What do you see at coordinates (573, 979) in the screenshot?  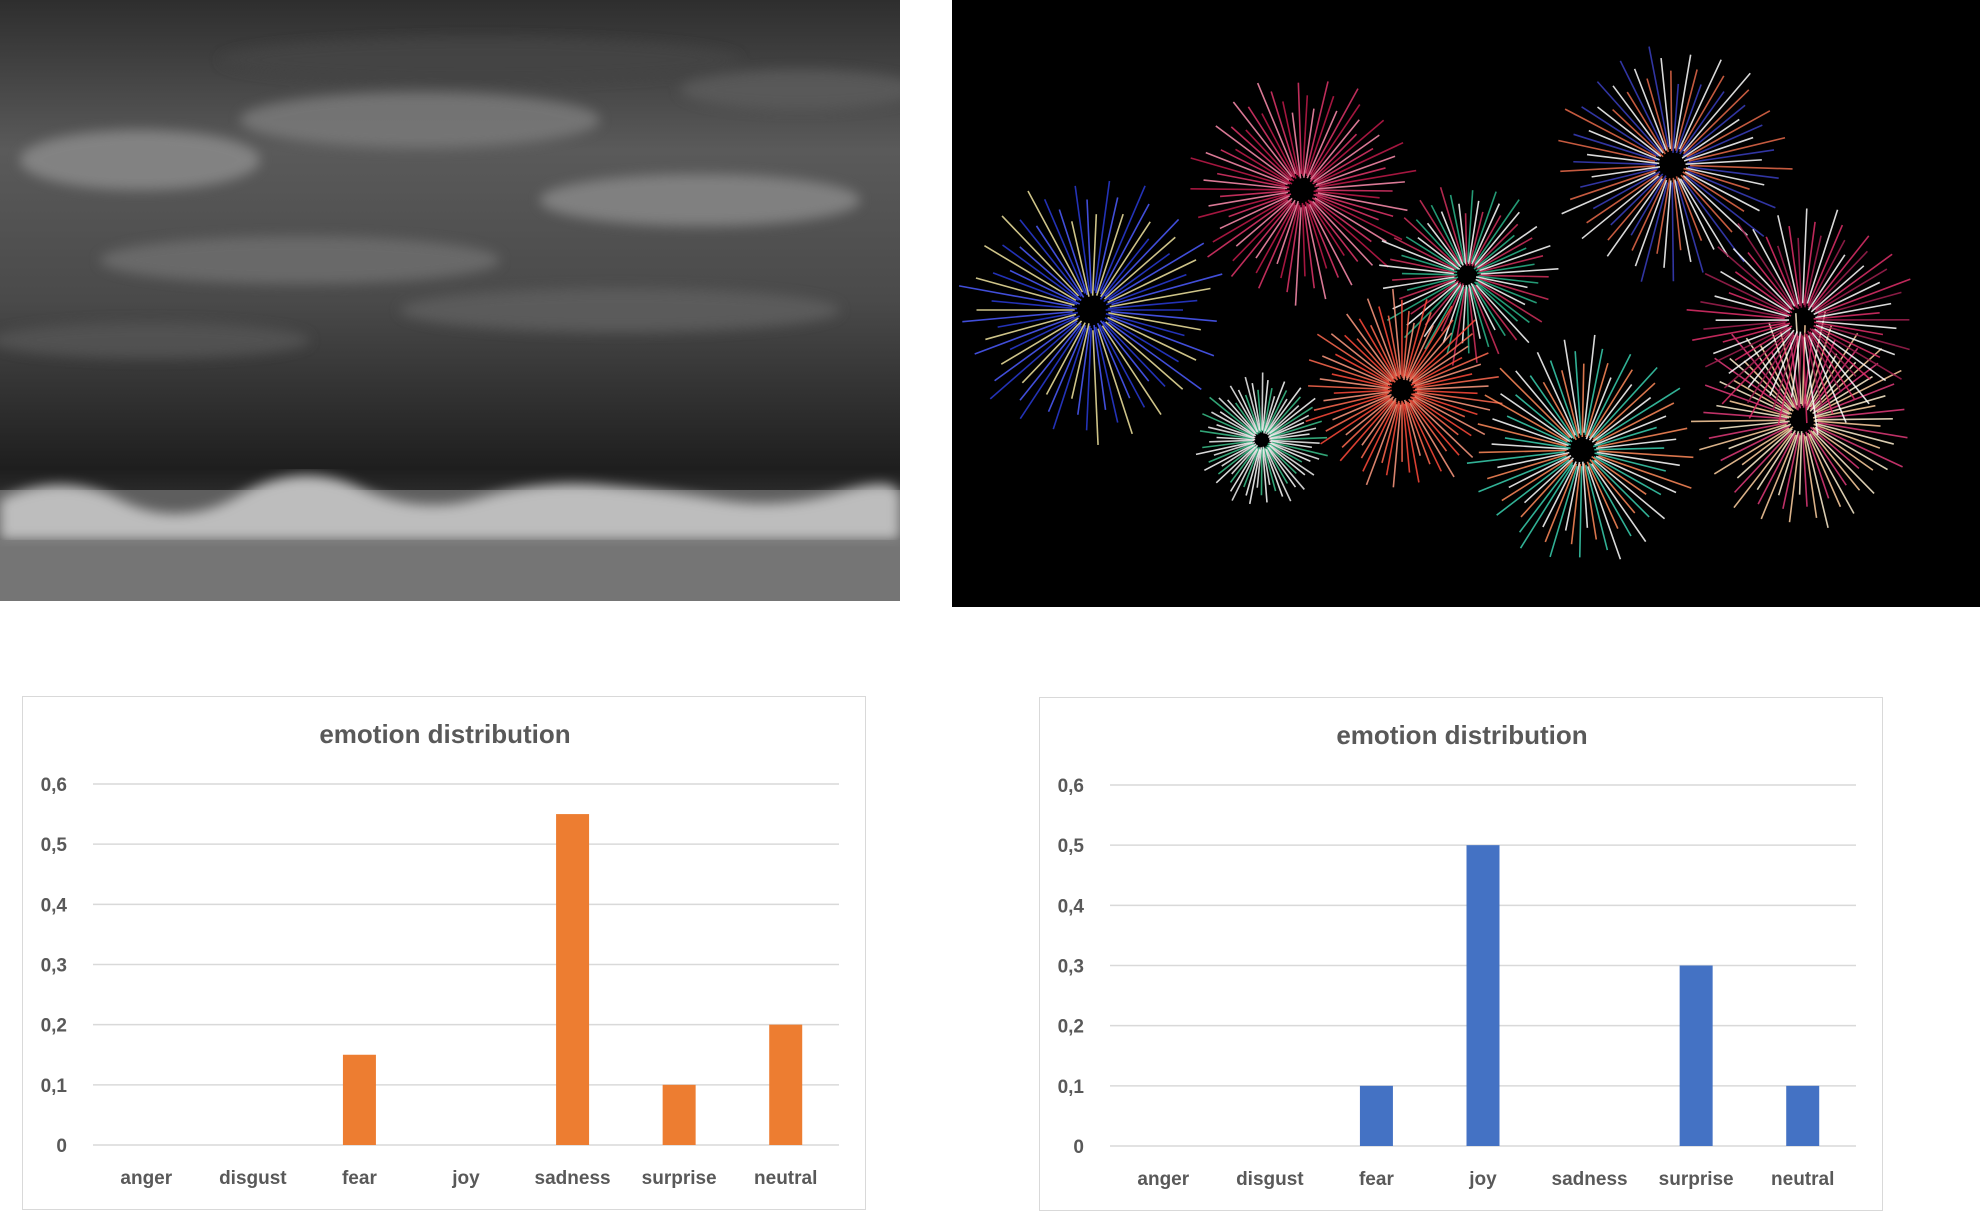 I see `bar-sadness` at bounding box center [573, 979].